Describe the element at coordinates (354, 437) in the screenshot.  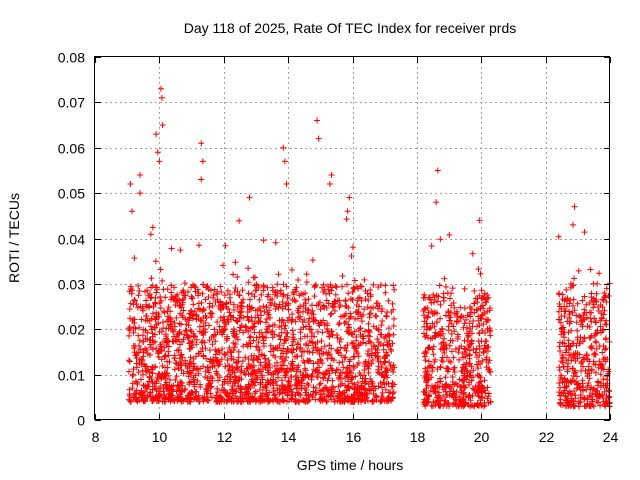
I see `x-tick-label: 16` at that location.